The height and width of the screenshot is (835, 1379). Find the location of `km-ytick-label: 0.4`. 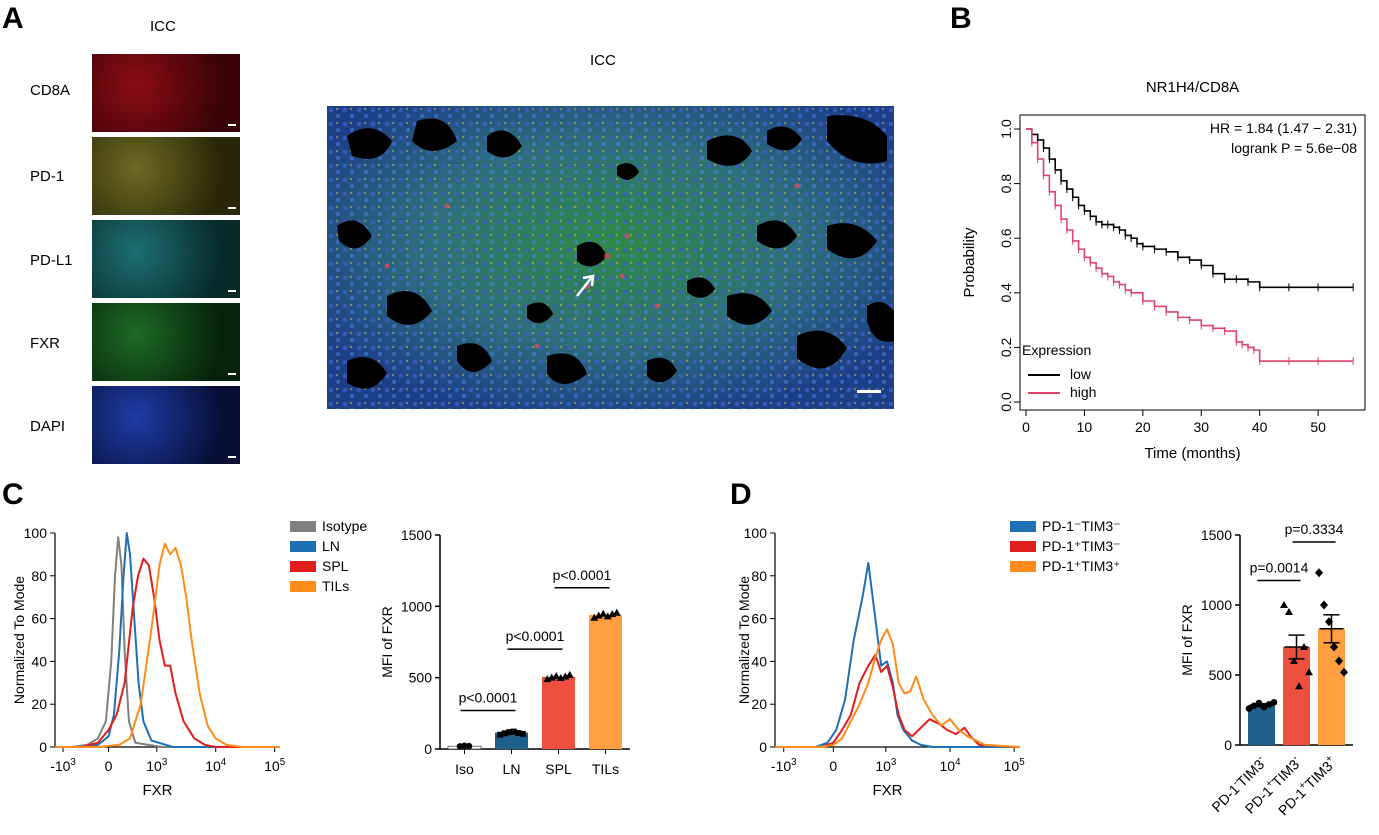

km-ytick-label: 0.4 is located at coordinates (1006, 293).